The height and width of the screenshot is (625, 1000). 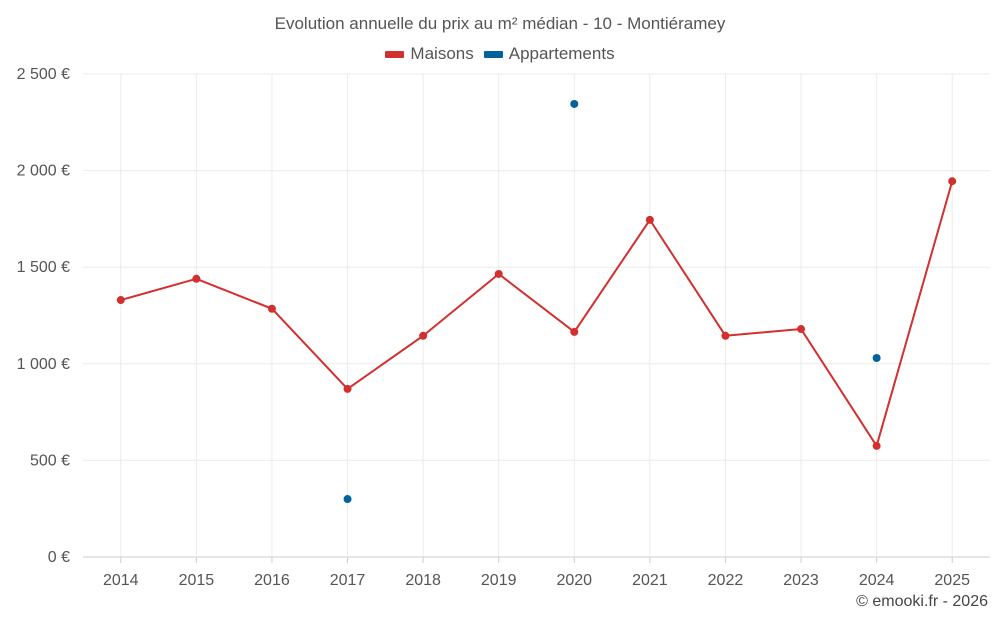 What do you see at coordinates (801, 329) in the screenshot?
I see `data-point-maisons-2023` at bounding box center [801, 329].